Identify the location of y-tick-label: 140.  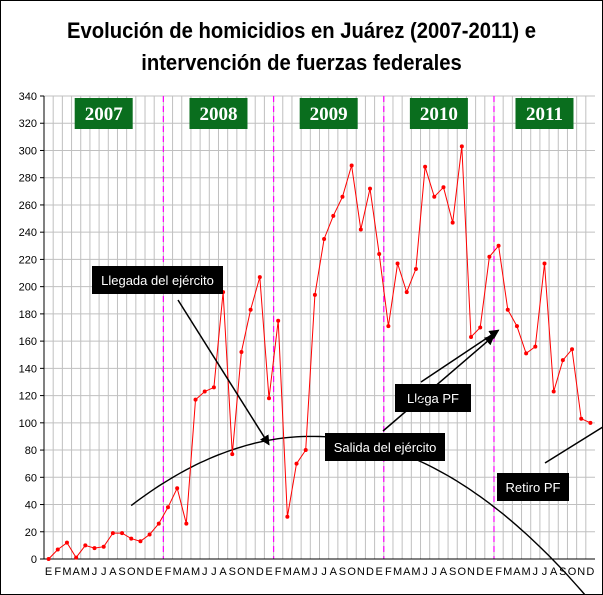
(28, 369).